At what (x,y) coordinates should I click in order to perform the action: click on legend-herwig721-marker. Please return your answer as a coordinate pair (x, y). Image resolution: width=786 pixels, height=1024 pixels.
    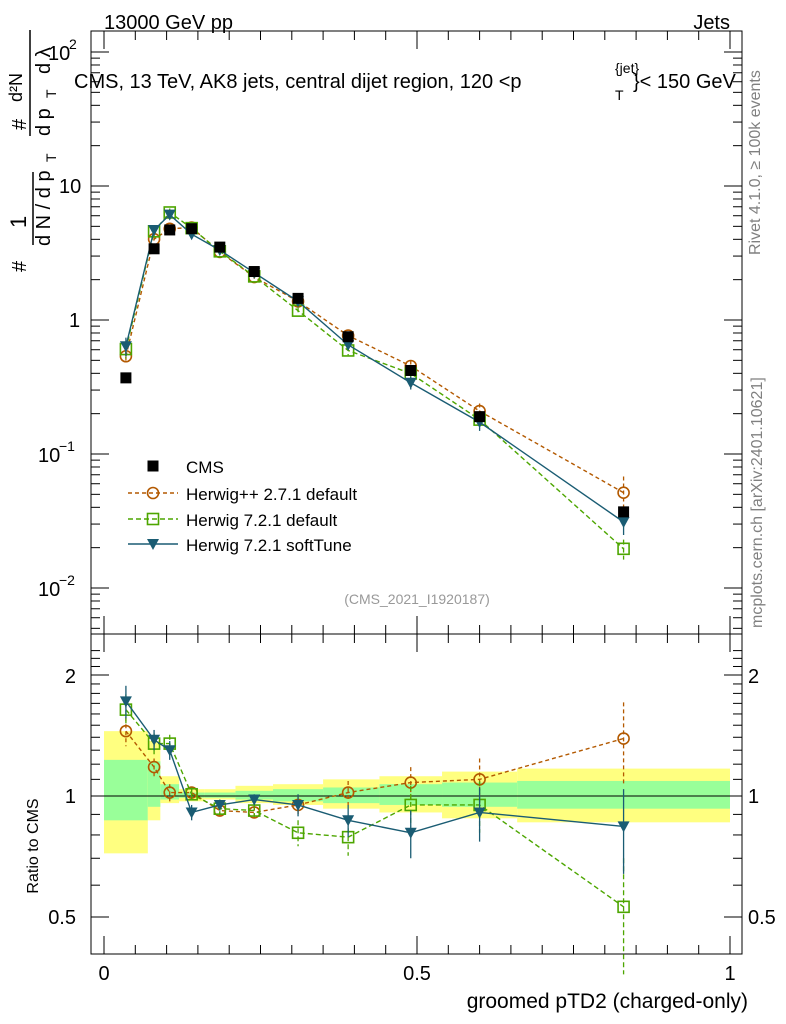
    Looking at the image, I should click on (153, 519).